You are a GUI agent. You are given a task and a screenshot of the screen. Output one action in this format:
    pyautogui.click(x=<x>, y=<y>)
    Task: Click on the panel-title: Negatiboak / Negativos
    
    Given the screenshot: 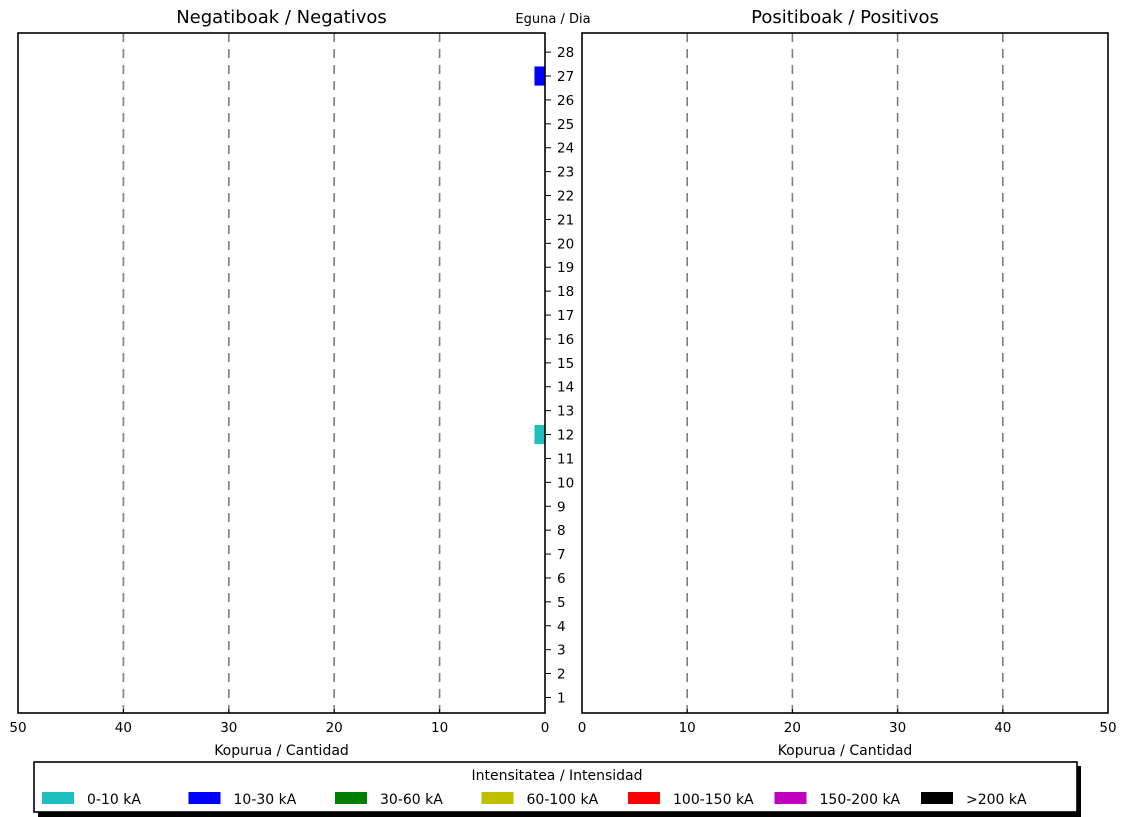 What is the action you would take?
    pyautogui.click(x=281, y=17)
    